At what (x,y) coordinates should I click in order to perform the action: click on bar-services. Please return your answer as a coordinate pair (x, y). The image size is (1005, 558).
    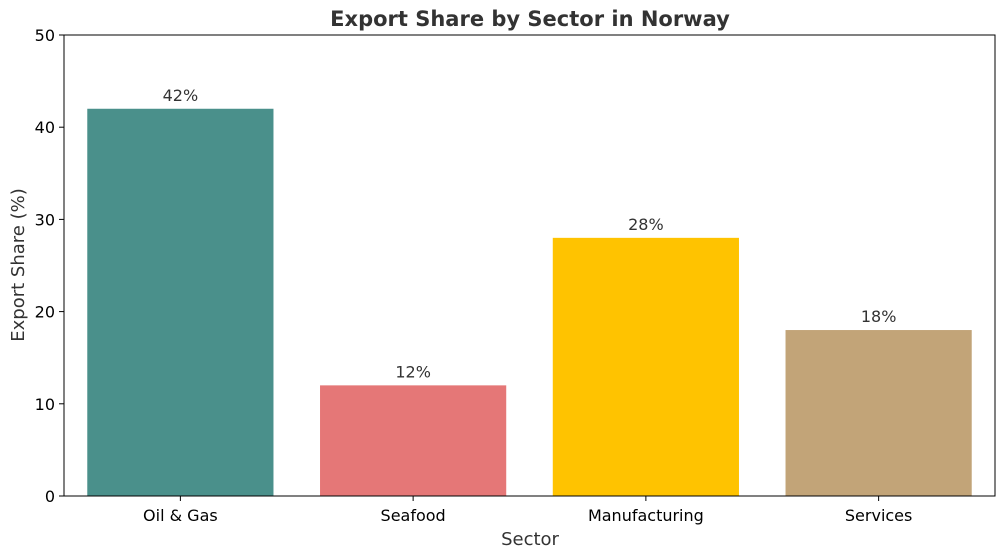
    Looking at the image, I should click on (878, 413).